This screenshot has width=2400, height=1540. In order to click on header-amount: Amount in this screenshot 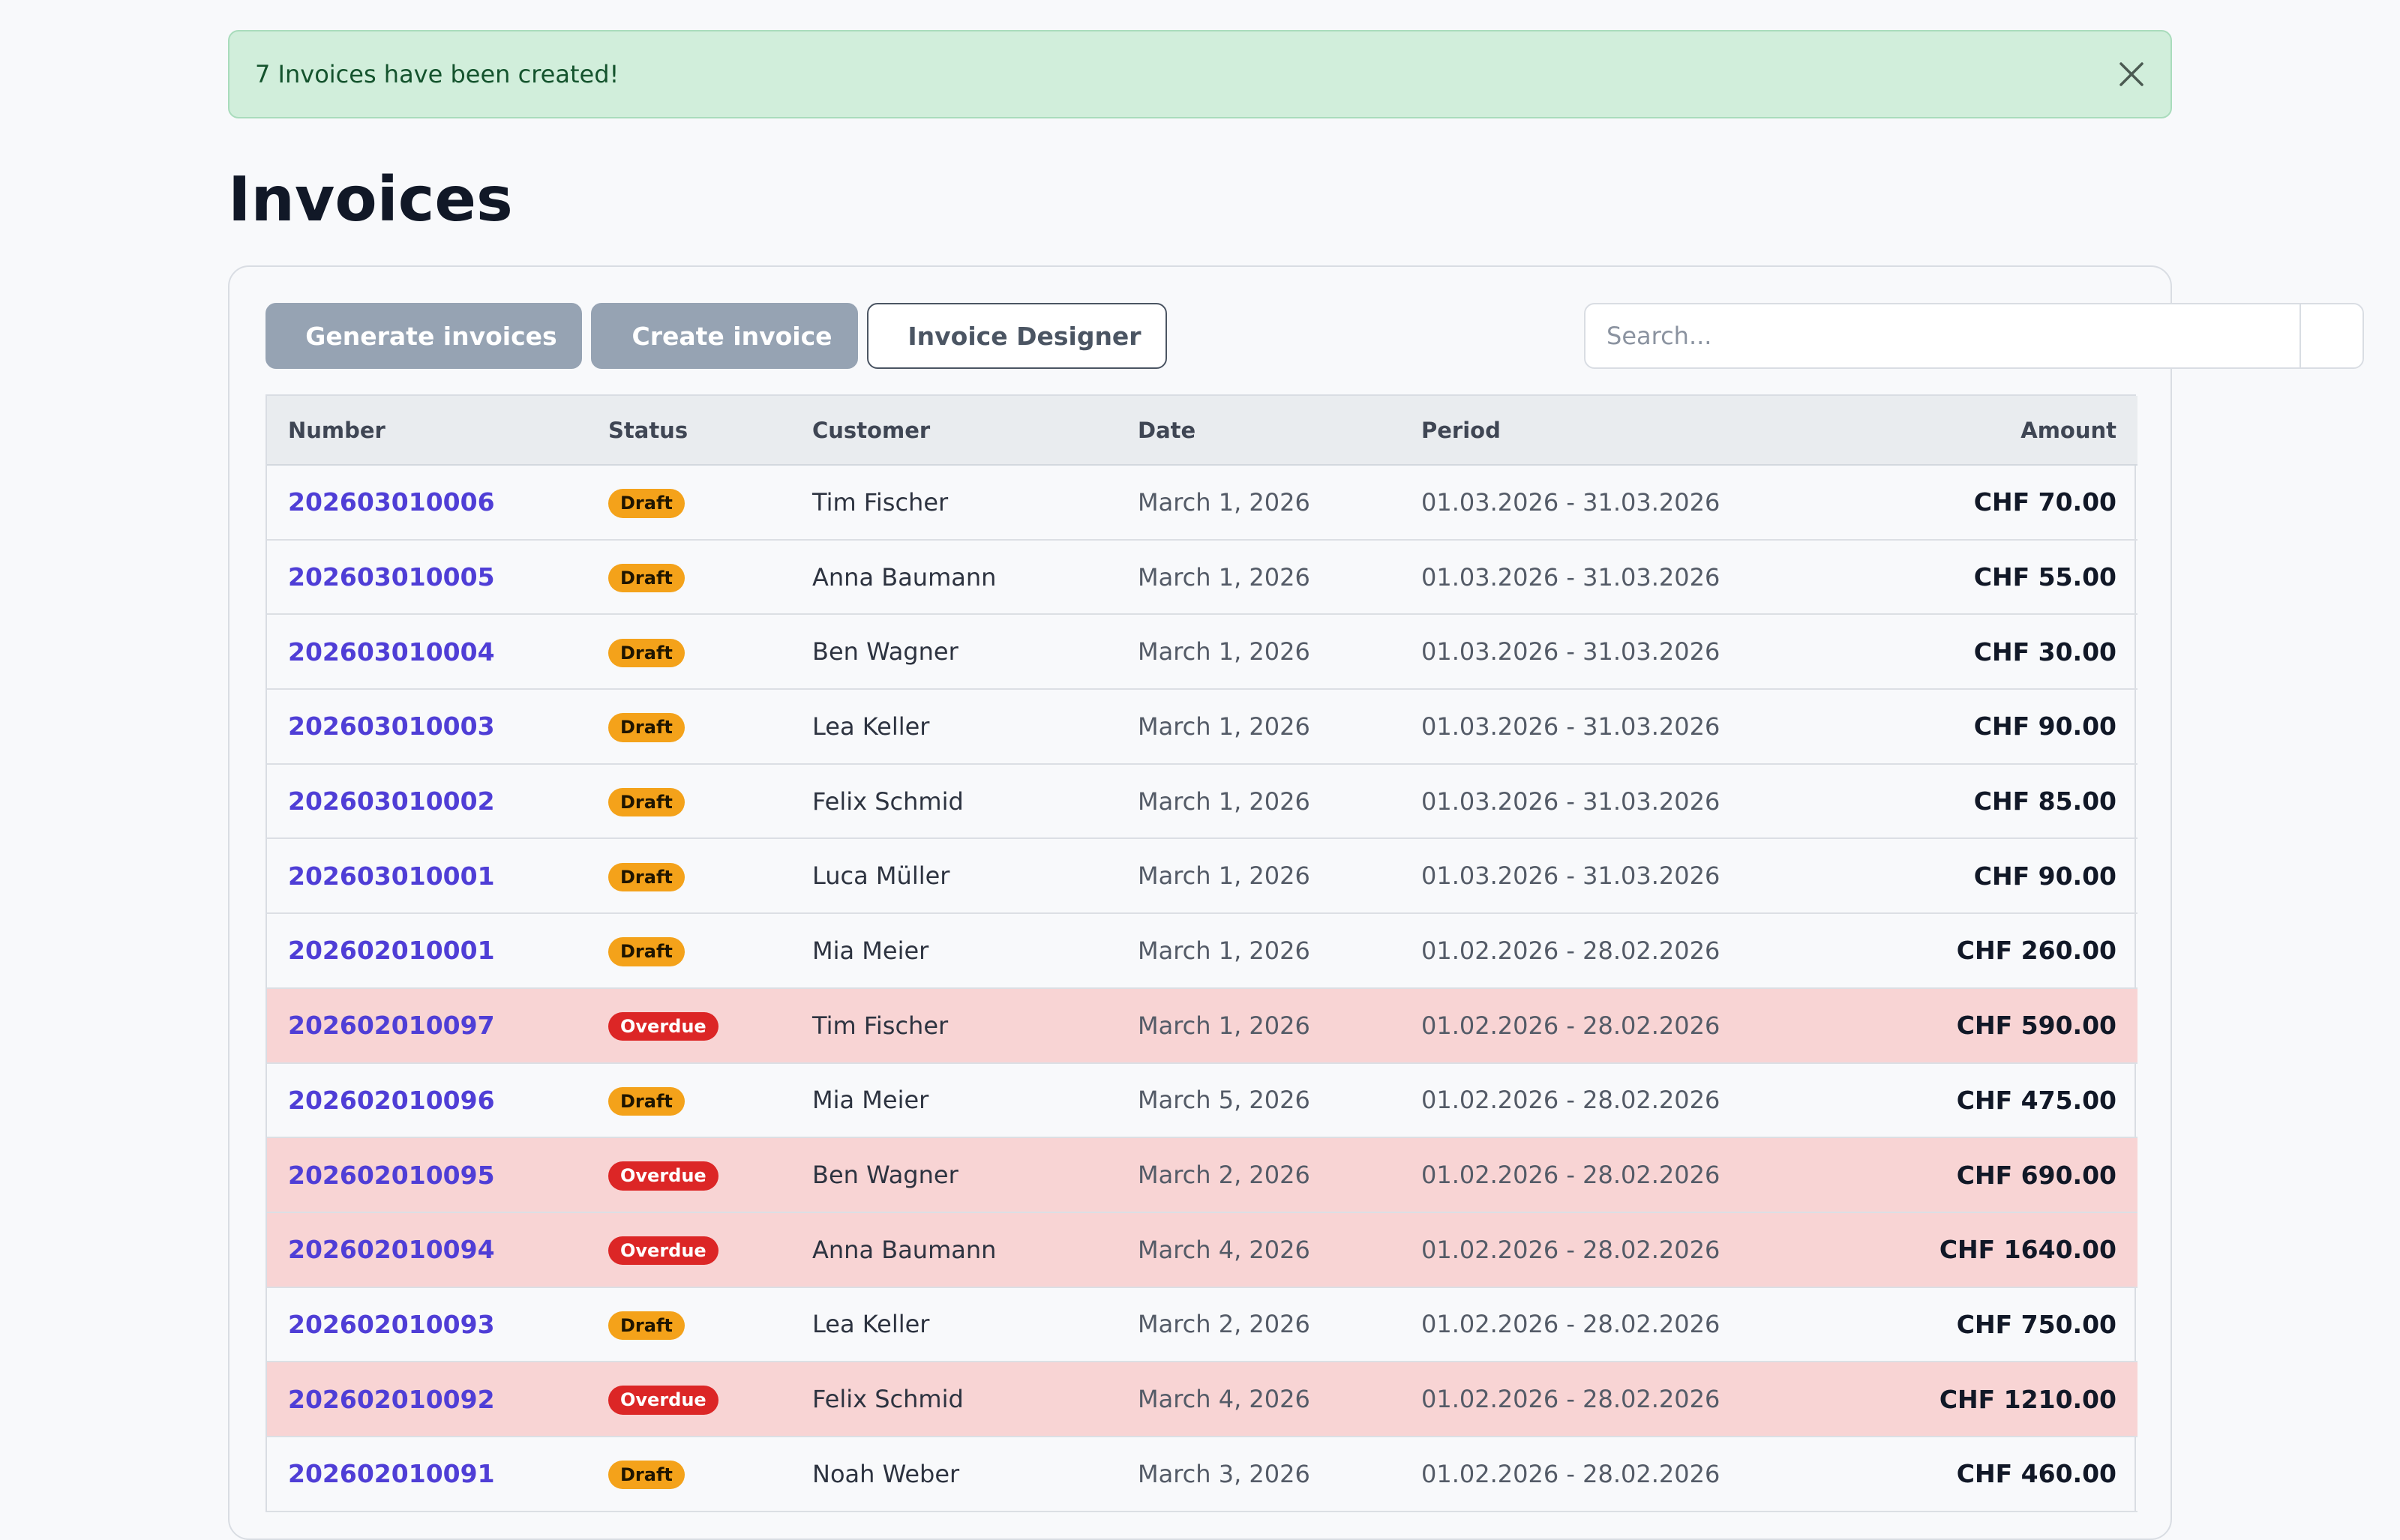, I will do `click(1971, 431)`.